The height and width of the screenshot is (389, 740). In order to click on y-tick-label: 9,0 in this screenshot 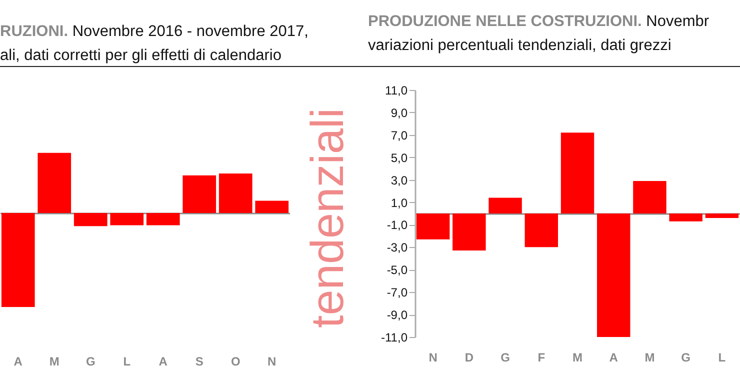, I will do `click(399, 113)`.